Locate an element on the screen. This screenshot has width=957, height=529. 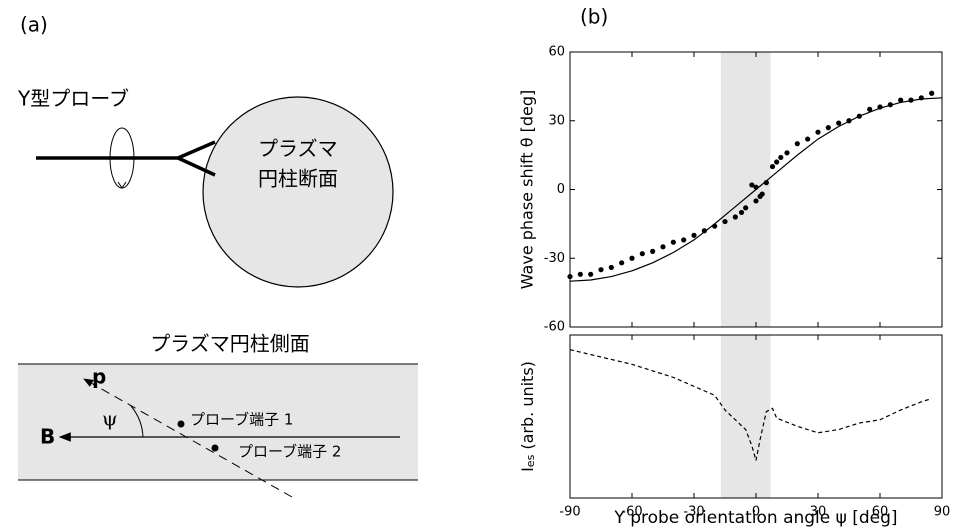
y-tick-label: 0 is located at coordinates (561, 189).